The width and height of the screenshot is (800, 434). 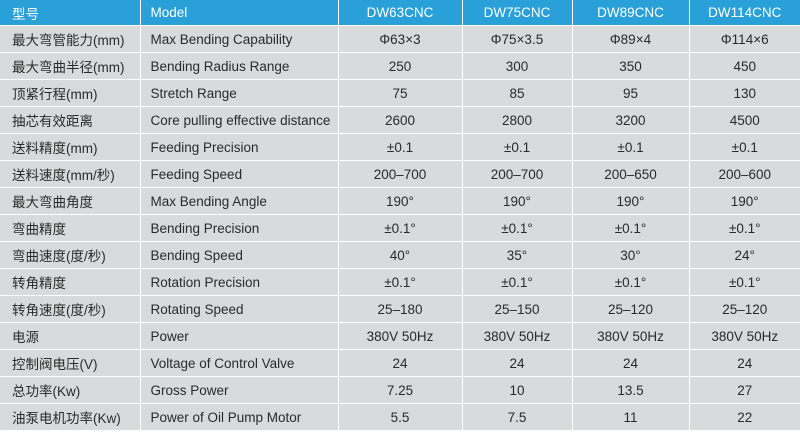 What do you see at coordinates (239, 309) in the screenshot?
I see `row-label-en: Rotating Speed` at bounding box center [239, 309].